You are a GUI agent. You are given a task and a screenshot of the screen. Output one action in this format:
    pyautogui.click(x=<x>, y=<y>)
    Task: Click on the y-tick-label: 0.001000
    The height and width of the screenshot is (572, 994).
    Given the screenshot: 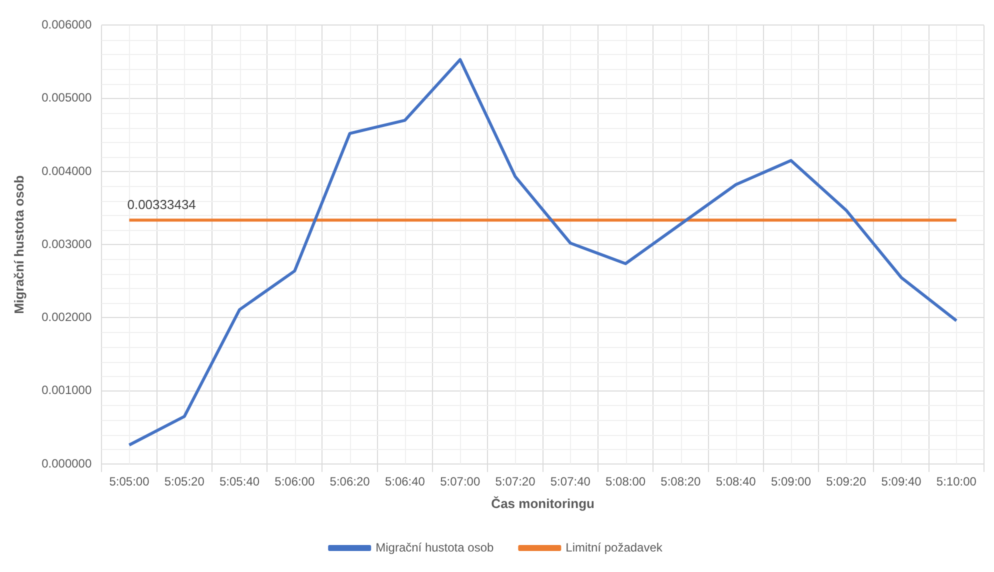 What is the action you would take?
    pyautogui.click(x=67, y=390)
    